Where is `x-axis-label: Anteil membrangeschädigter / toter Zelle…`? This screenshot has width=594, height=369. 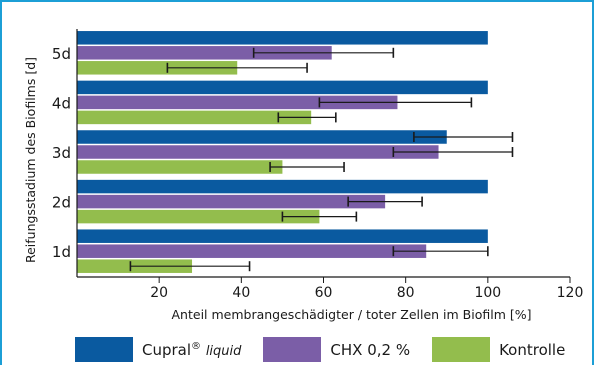
x-axis-label: Anteil membrangeschädigter / toter Zelle… is located at coordinates (352, 314).